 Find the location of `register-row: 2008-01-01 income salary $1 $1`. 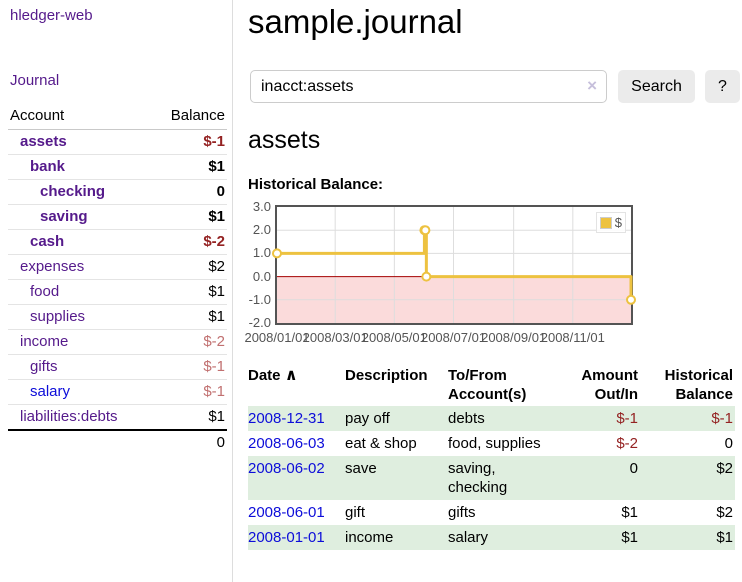

register-row: 2008-01-01 income salary $1 $1 is located at coordinates (491, 537).